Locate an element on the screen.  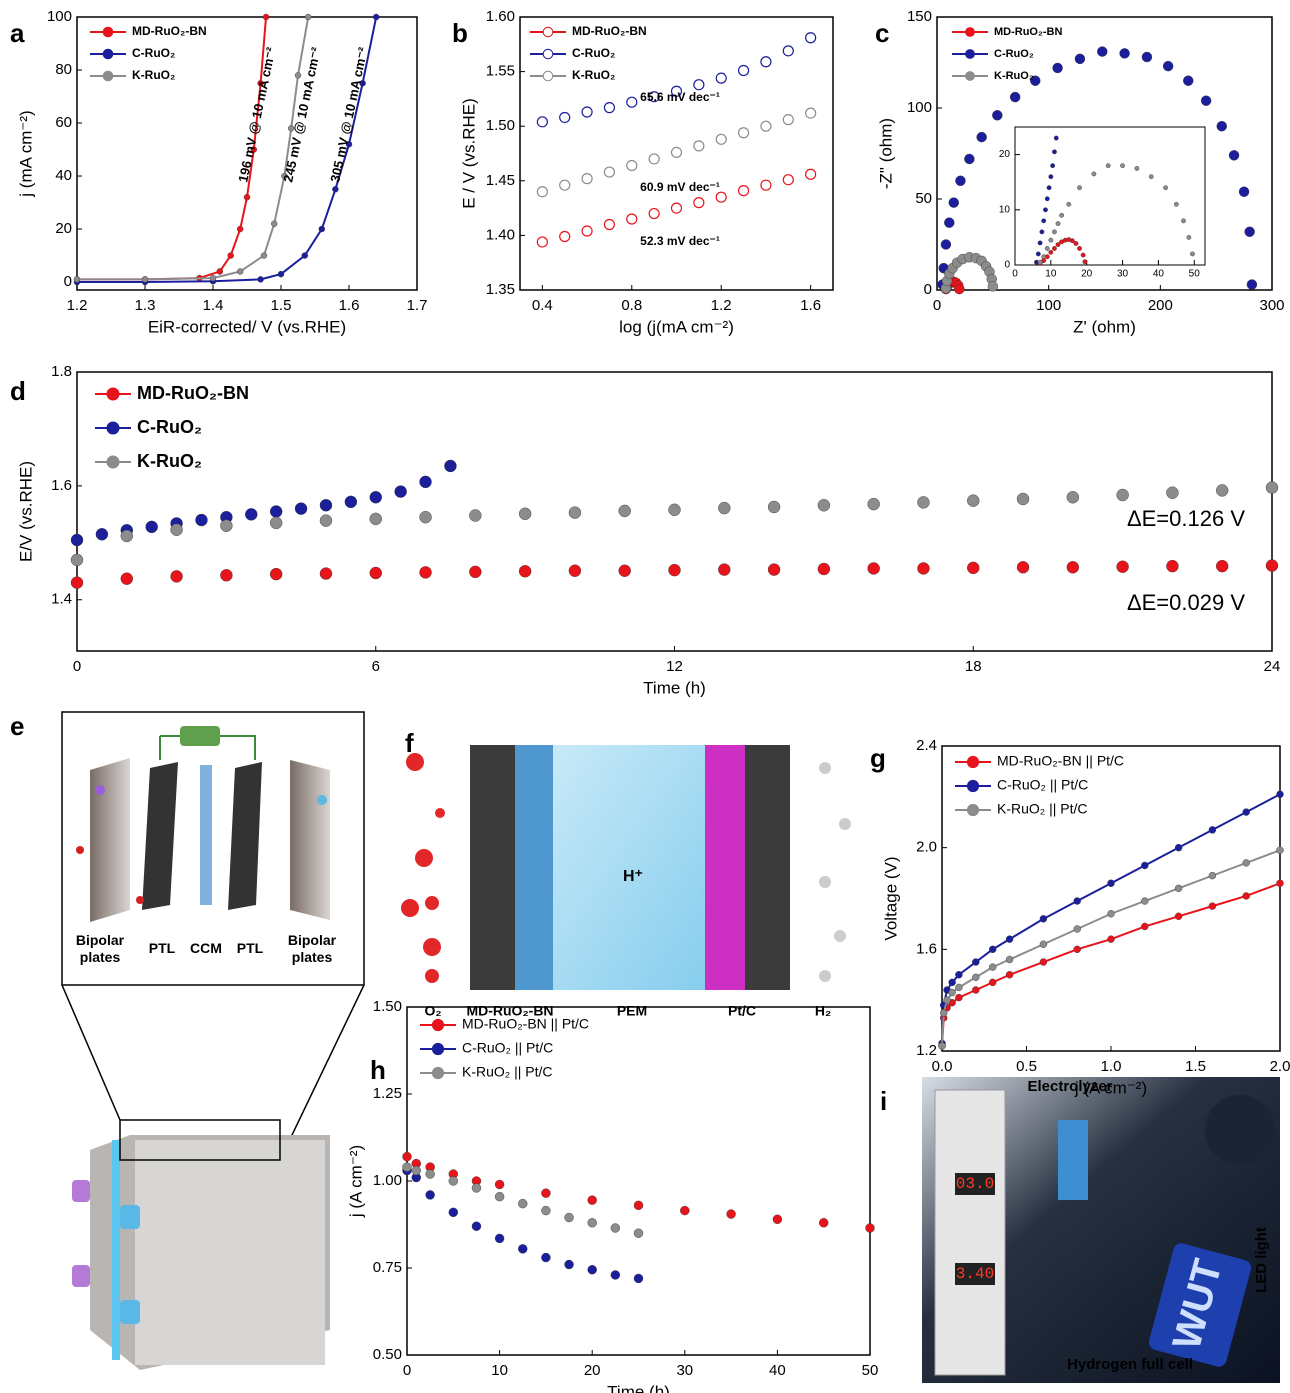
x-tick-label: 50 is located at coordinates (870, 1370).